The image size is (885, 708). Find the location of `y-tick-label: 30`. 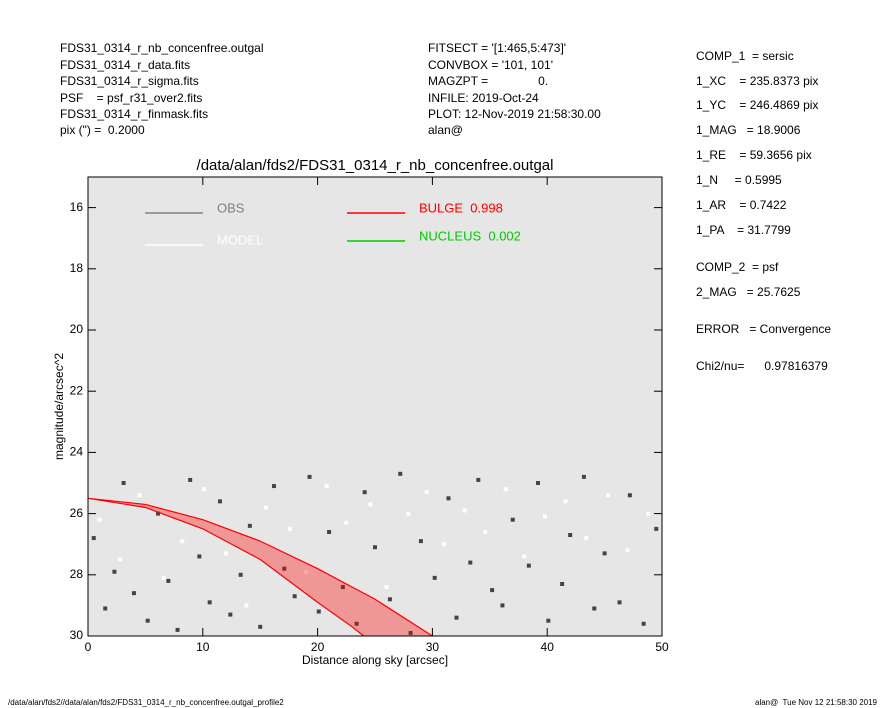

y-tick-label: 30 is located at coordinates (77, 635).